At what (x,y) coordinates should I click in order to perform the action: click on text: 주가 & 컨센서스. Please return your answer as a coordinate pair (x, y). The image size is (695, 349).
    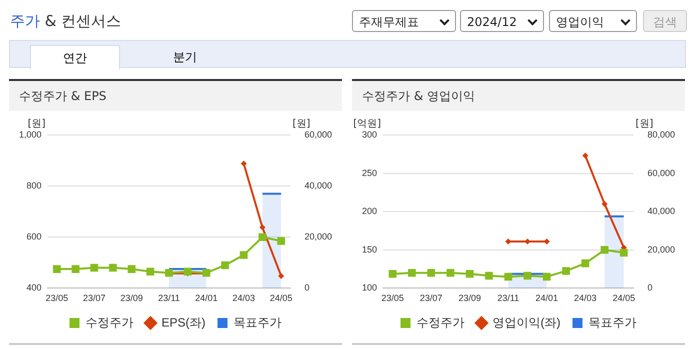
    Looking at the image, I should click on (66, 21).